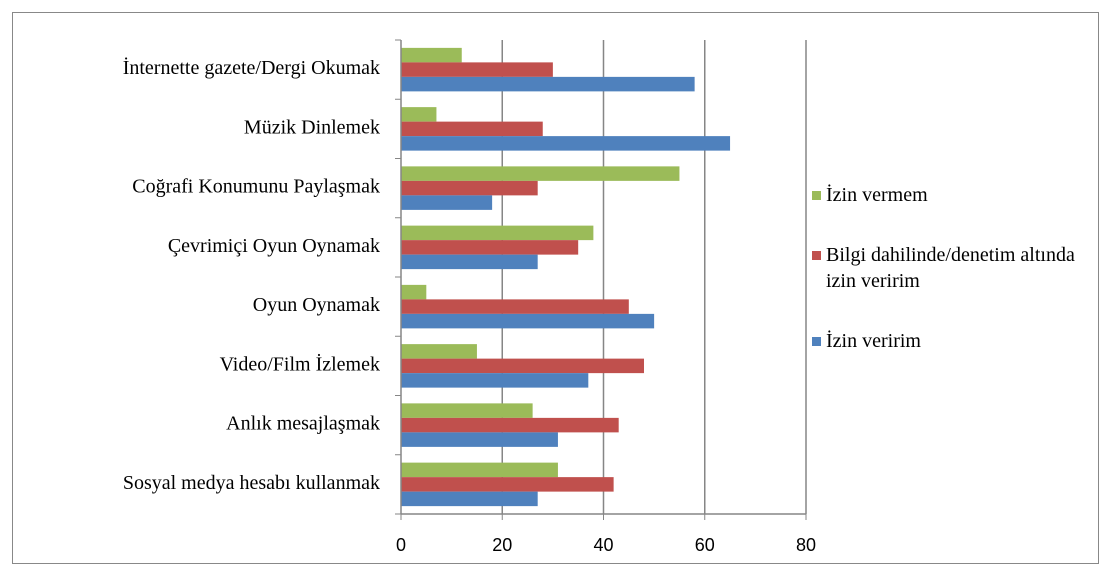 Image resolution: width=1113 pixels, height=577 pixels. I want to click on x-tick-label: 60, so click(705, 545).